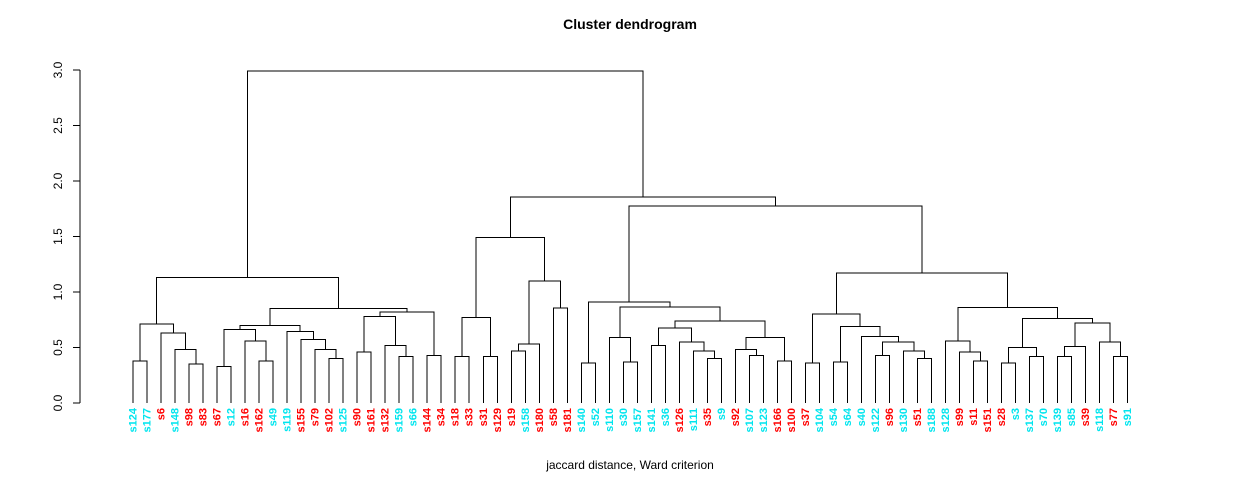  What do you see at coordinates (414, 417) in the screenshot?
I see `leaf-label: s66` at bounding box center [414, 417].